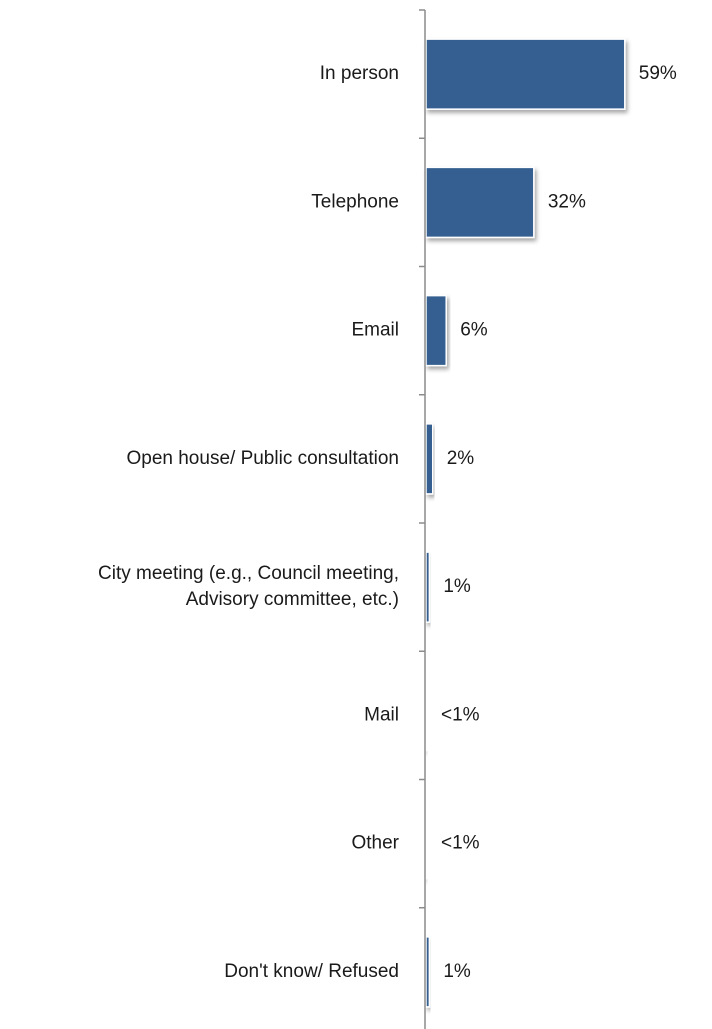 Image resolution: width=712 pixels, height=1029 pixels. What do you see at coordinates (658, 73) in the screenshot?
I see `data-label: 59%` at bounding box center [658, 73].